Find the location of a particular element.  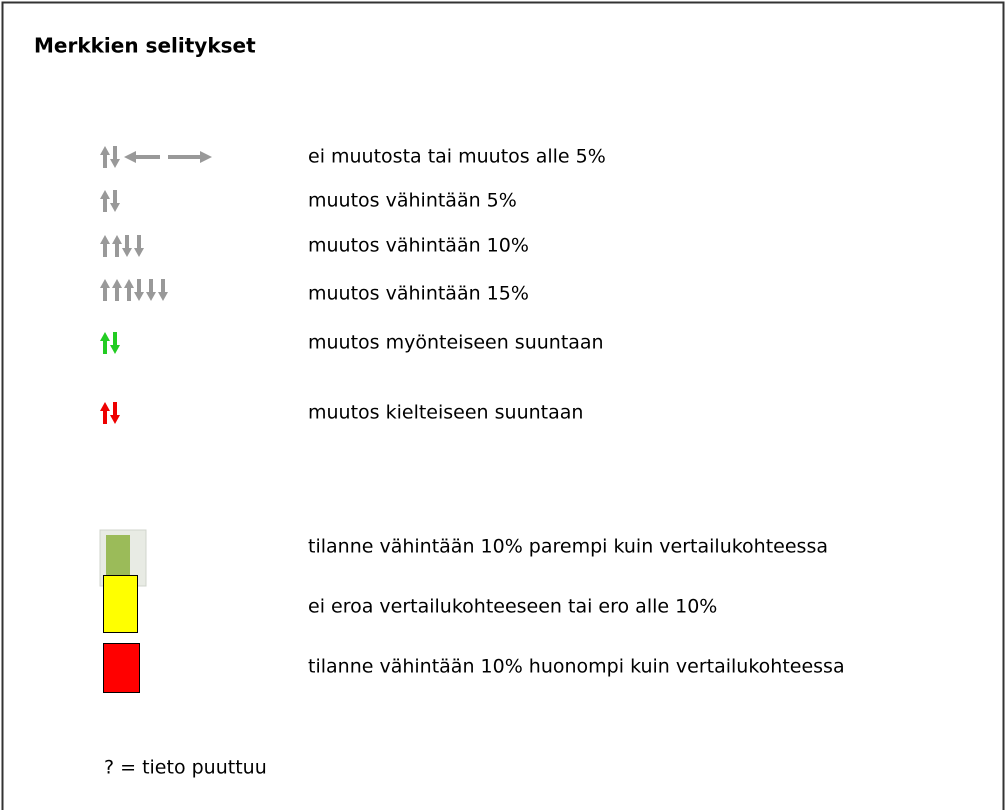

yellow-swatch is located at coordinates (120, 604).